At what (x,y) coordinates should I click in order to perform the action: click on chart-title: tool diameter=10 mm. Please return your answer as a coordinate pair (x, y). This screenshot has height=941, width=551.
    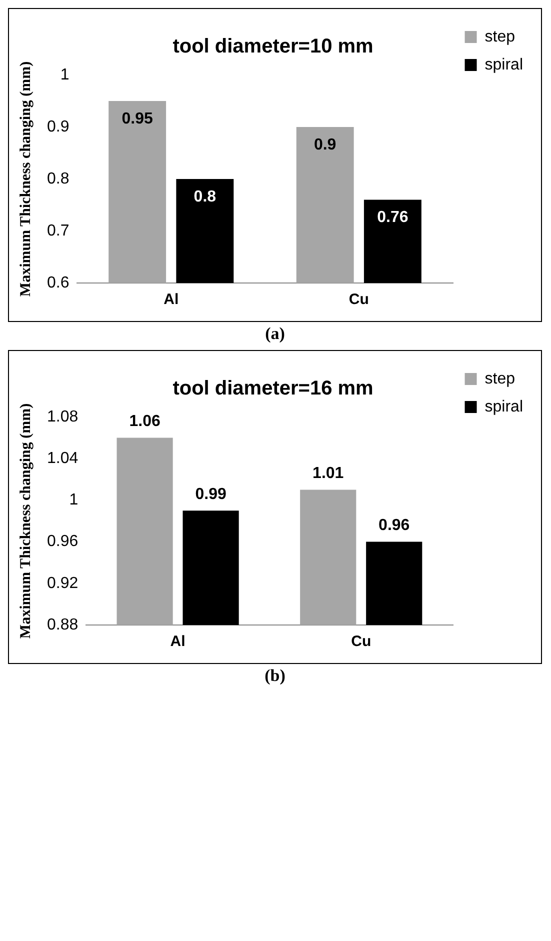
    Looking at the image, I should click on (273, 47).